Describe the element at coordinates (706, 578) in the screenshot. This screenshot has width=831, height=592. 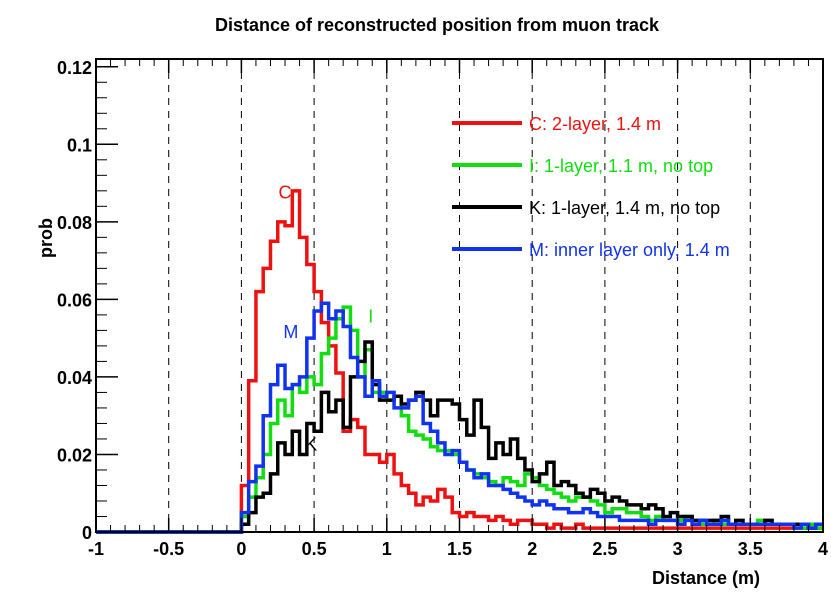
I see `x-axis-title: Distance (m)` at that location.